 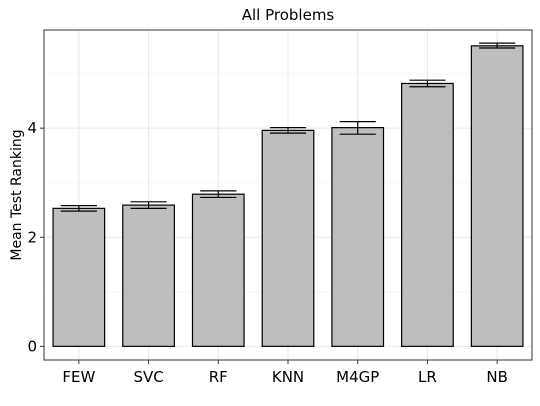 I want to click on bar-lr, so click(x=427, y=214).